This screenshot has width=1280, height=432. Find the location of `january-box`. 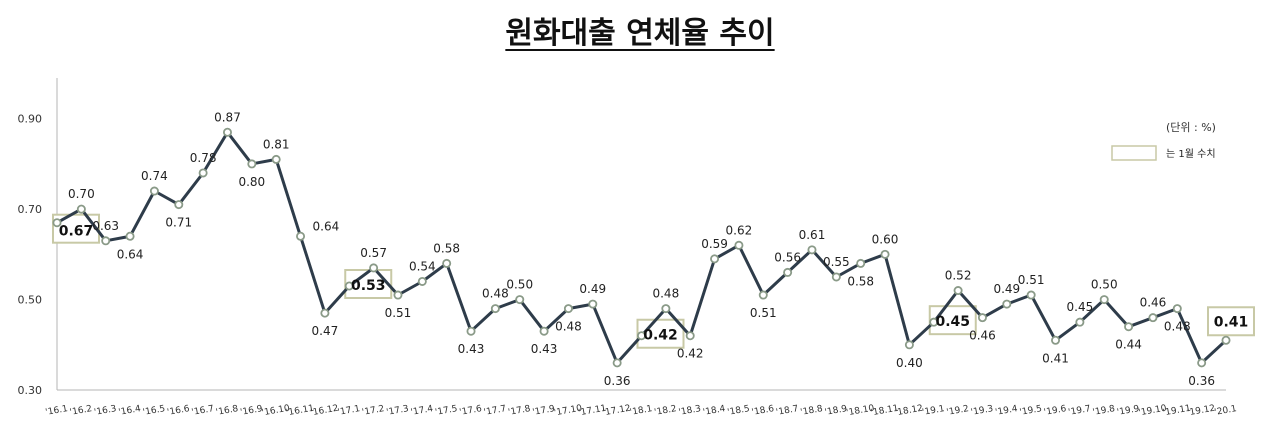

january-box is located at coordinates (1231, 321).